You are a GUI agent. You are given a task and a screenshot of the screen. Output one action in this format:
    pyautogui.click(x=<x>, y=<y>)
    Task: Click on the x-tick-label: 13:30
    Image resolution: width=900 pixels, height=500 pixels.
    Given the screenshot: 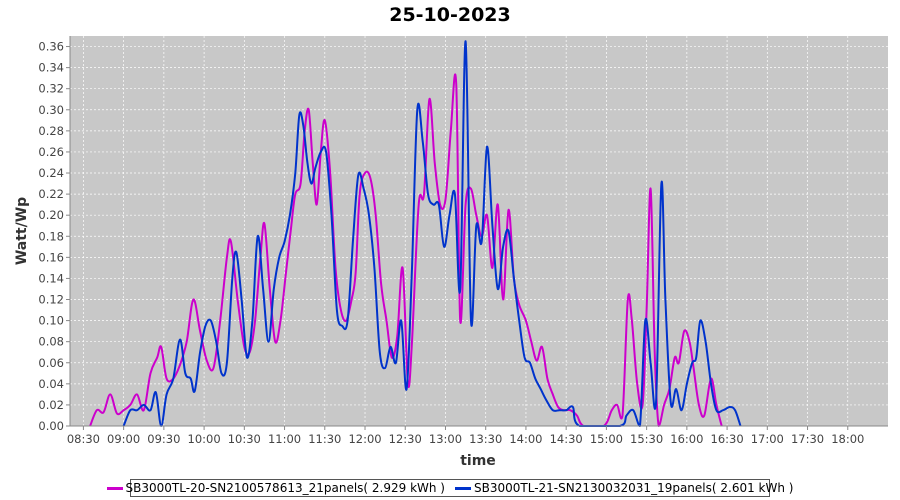 What is the action you would take?
    pyautogui.click(x=485, y=439)
    